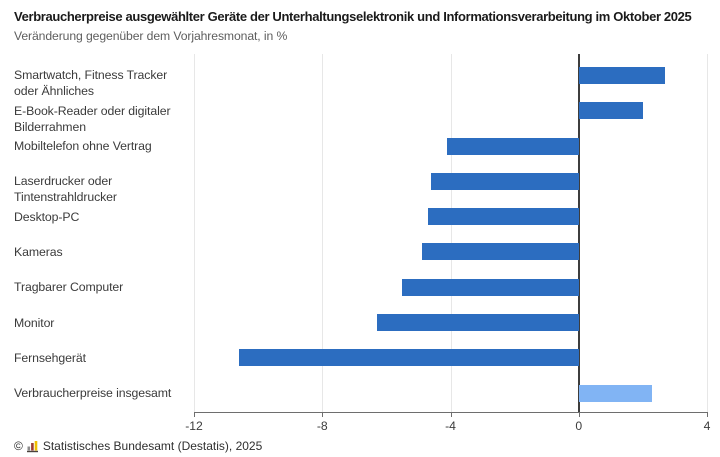 This screenshot has width=720, height=457. I want to click on category-label: Desktop-PC, so click(47, 216).